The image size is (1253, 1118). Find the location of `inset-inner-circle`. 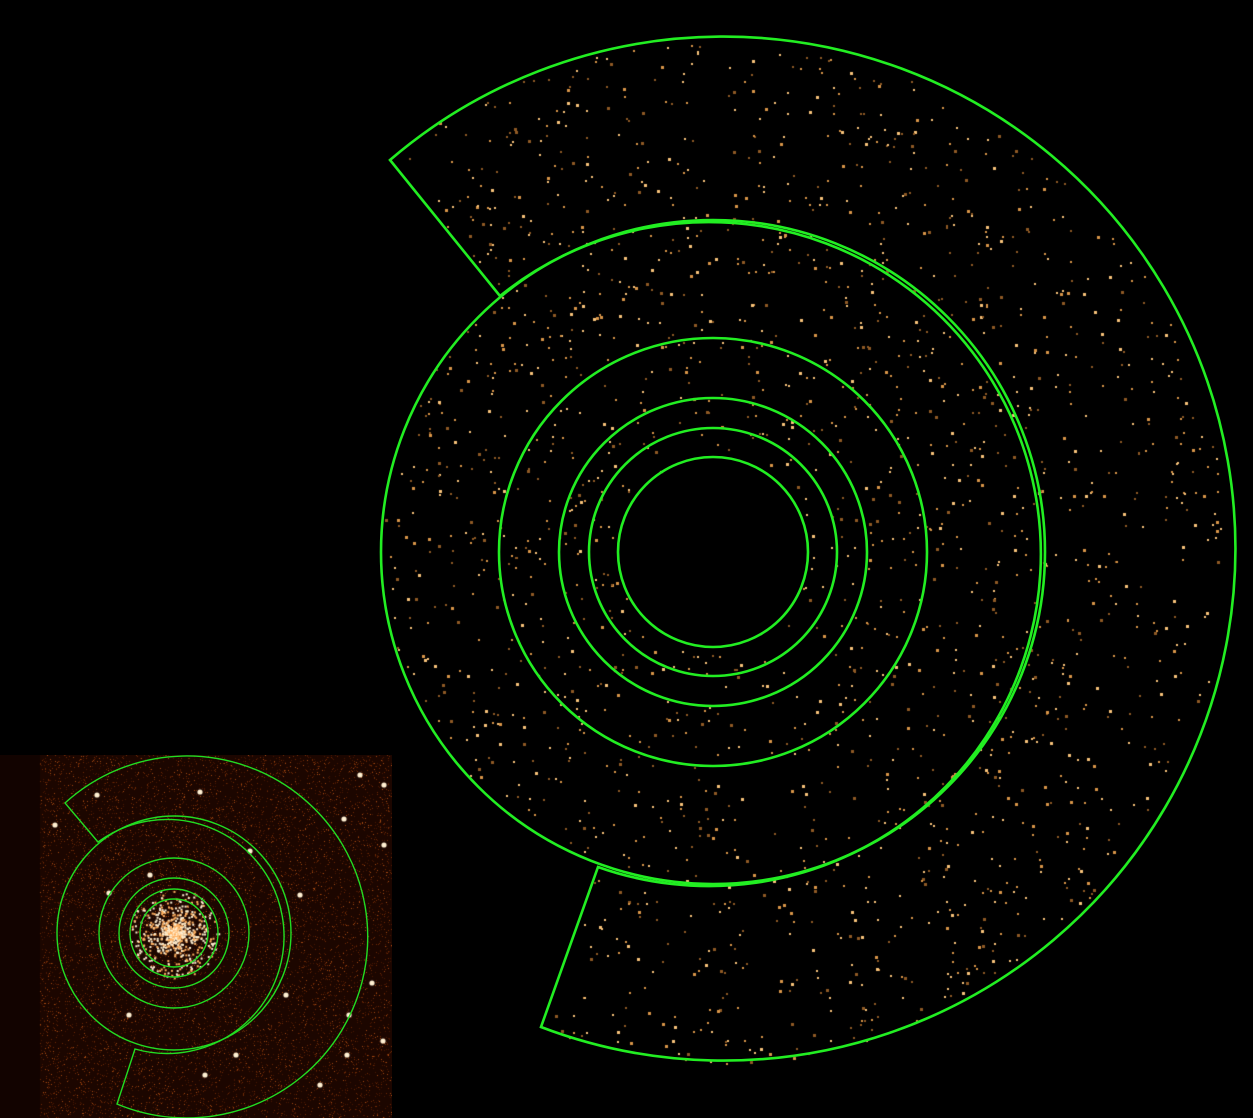

inset-inner-circle is located at coordinates (174, 933).